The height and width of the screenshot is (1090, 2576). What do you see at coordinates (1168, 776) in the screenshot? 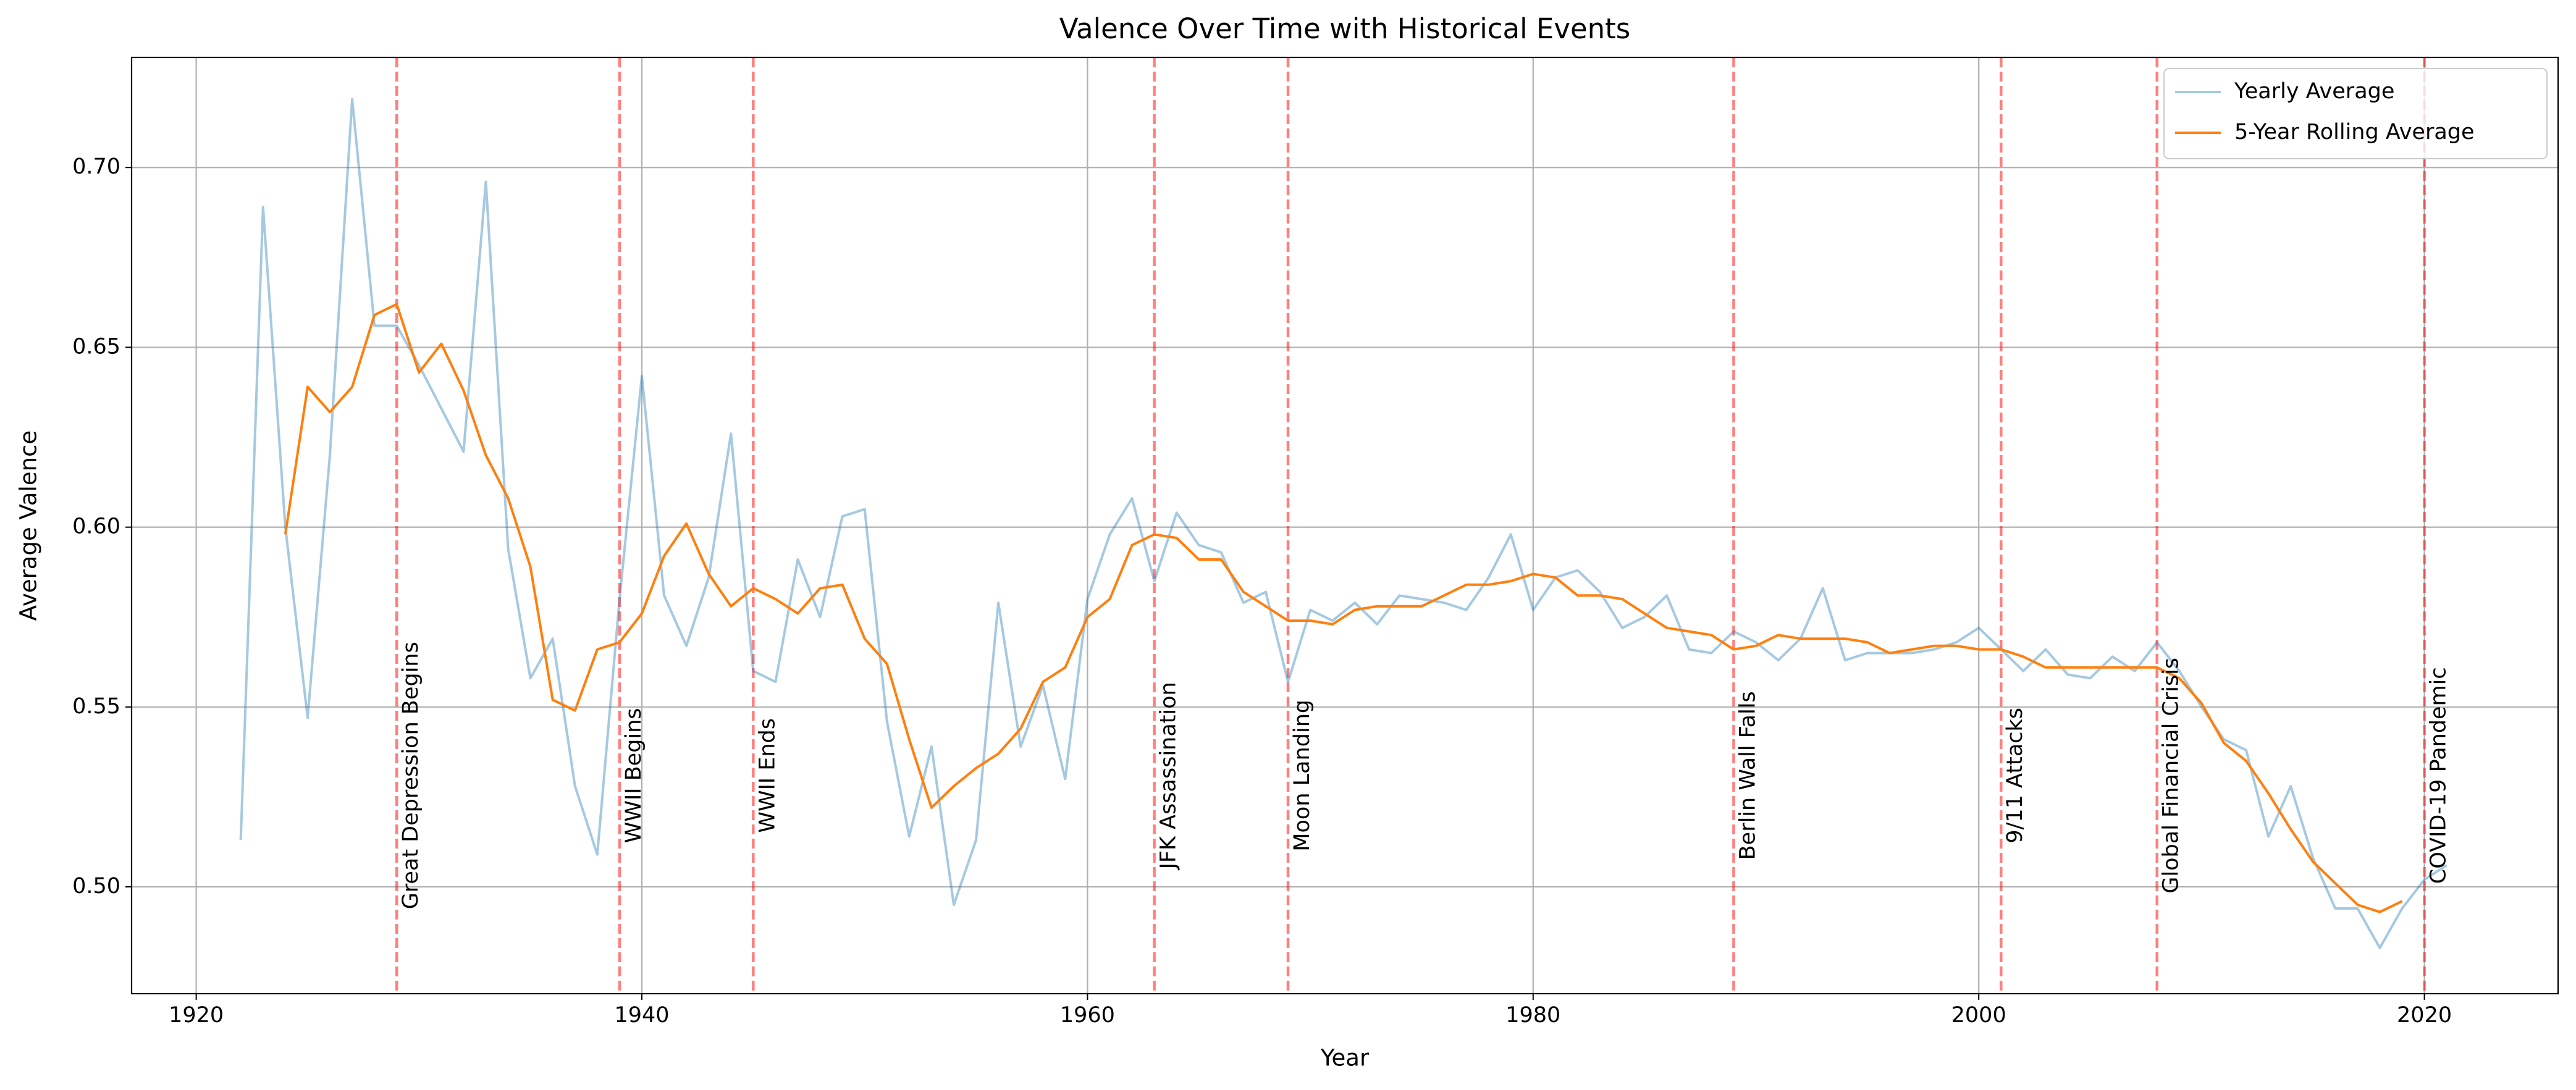
I see `event-label: JFK Assassination` at bounding box center [1168, 776].